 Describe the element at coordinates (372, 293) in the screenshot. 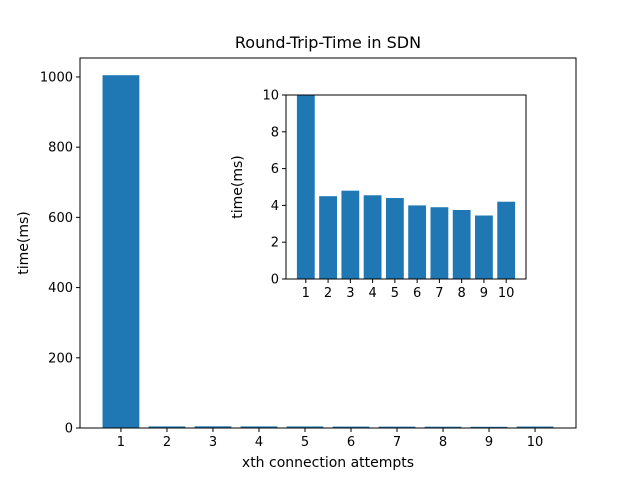

I see `inset-x-tick-label: 4` at that location.